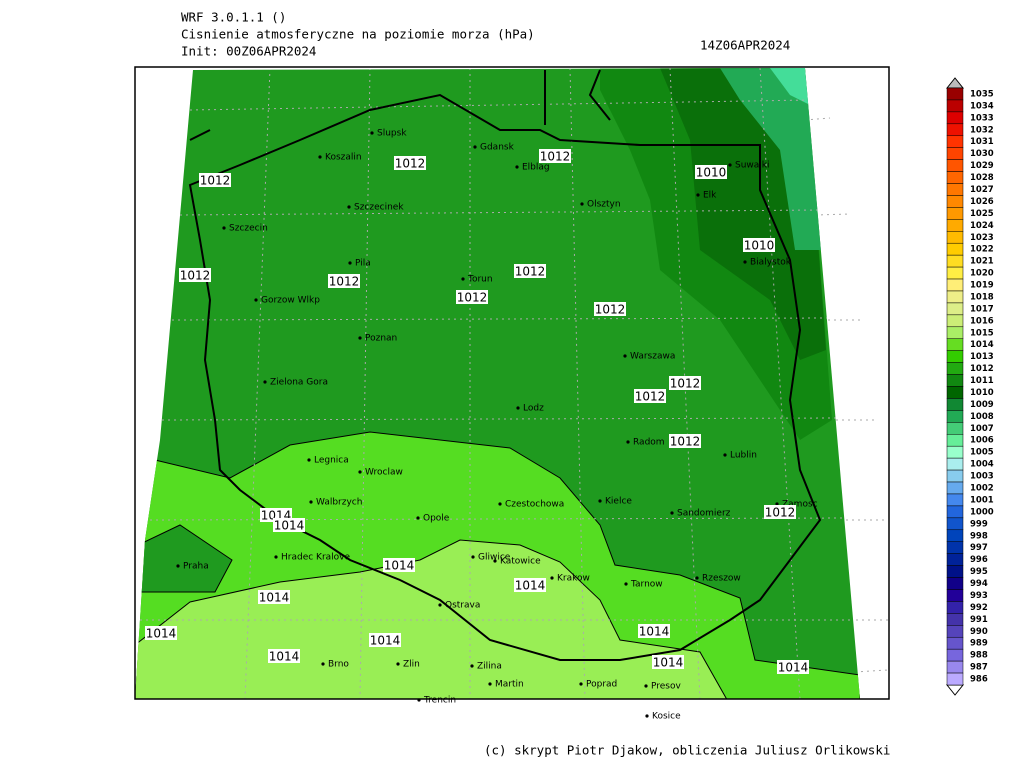 The height and width of the screenshot is (768, 1024). What do you see at coordinates (982, 118) in the screenshot?
I see `colorbar-label: 1033` at bounding box center [982, 118].